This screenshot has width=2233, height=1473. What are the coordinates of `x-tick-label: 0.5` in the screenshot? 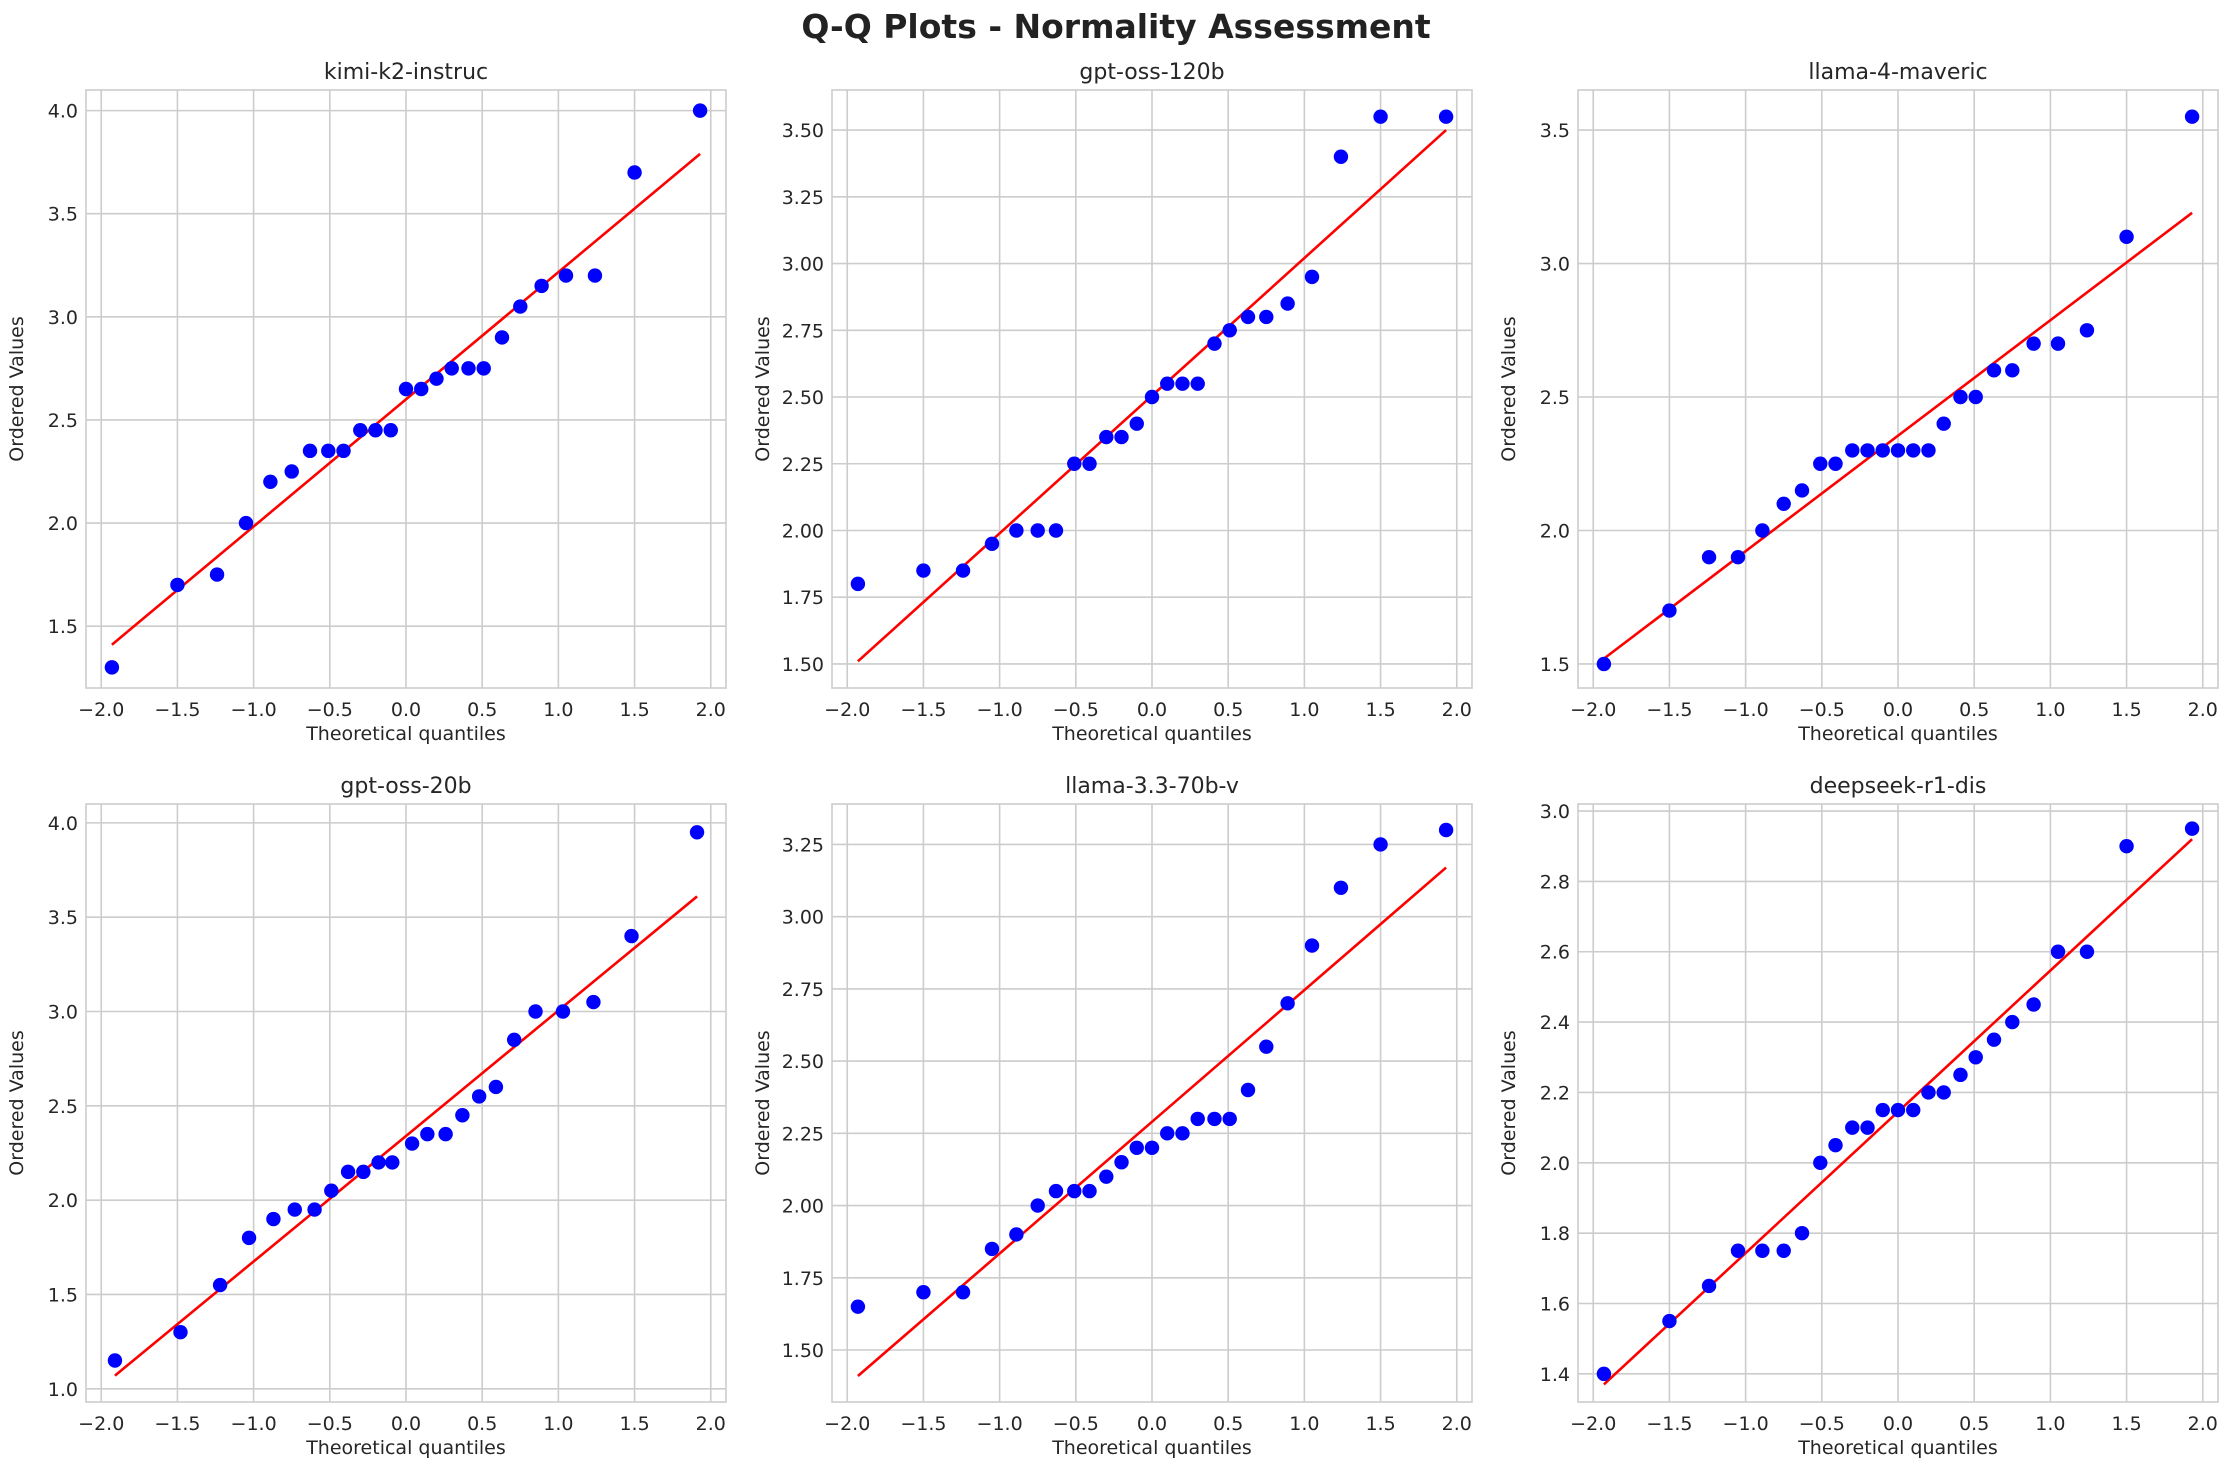 It's located at (482, 710).